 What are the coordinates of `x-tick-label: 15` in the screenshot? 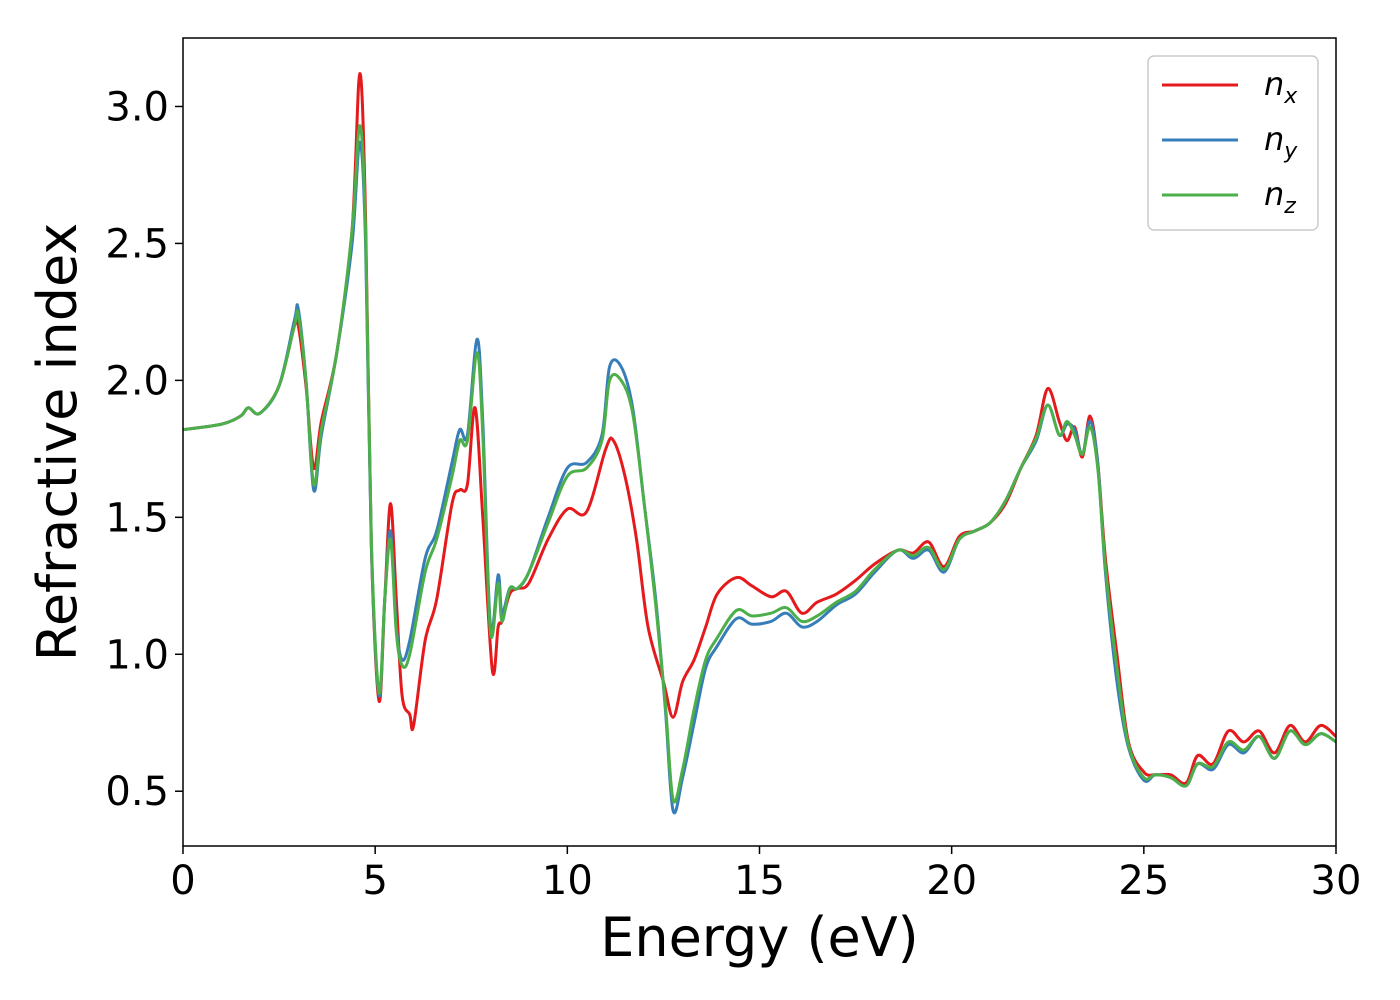 It's located at (759, 881).